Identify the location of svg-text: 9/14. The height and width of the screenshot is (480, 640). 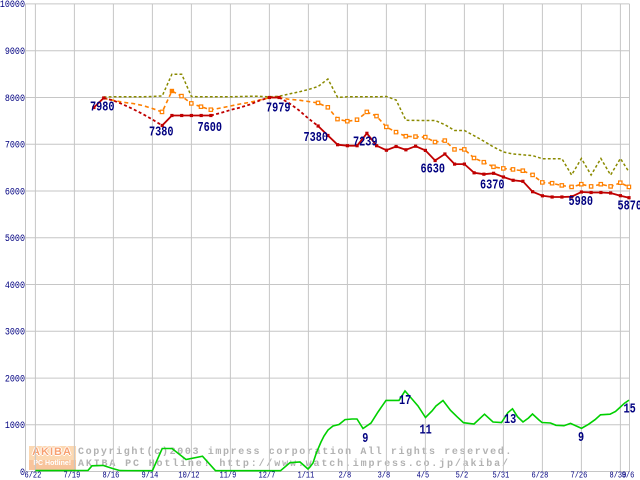
(150, 475).